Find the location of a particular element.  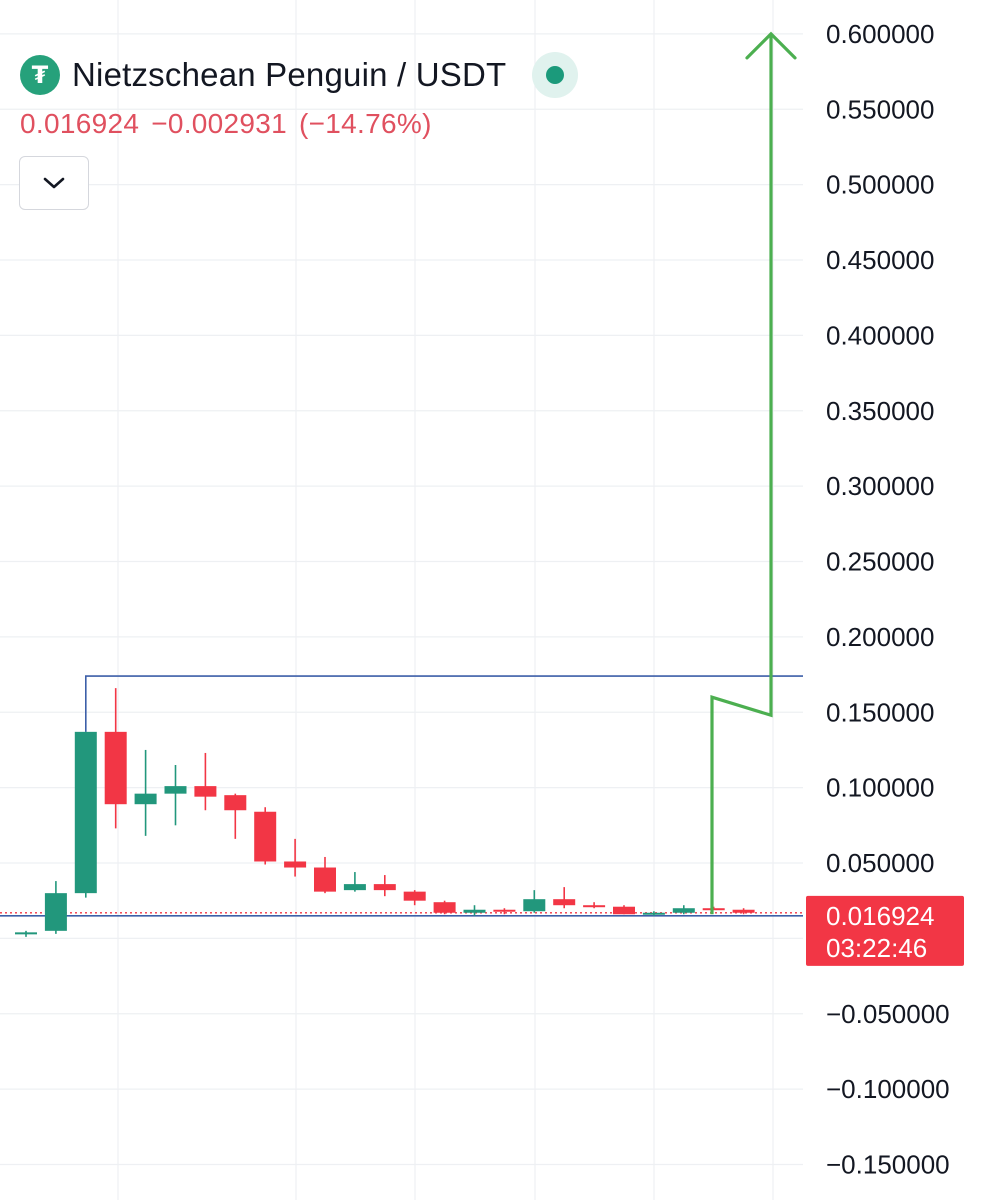

projection-arrow-line is located at coordinates (741, 474).